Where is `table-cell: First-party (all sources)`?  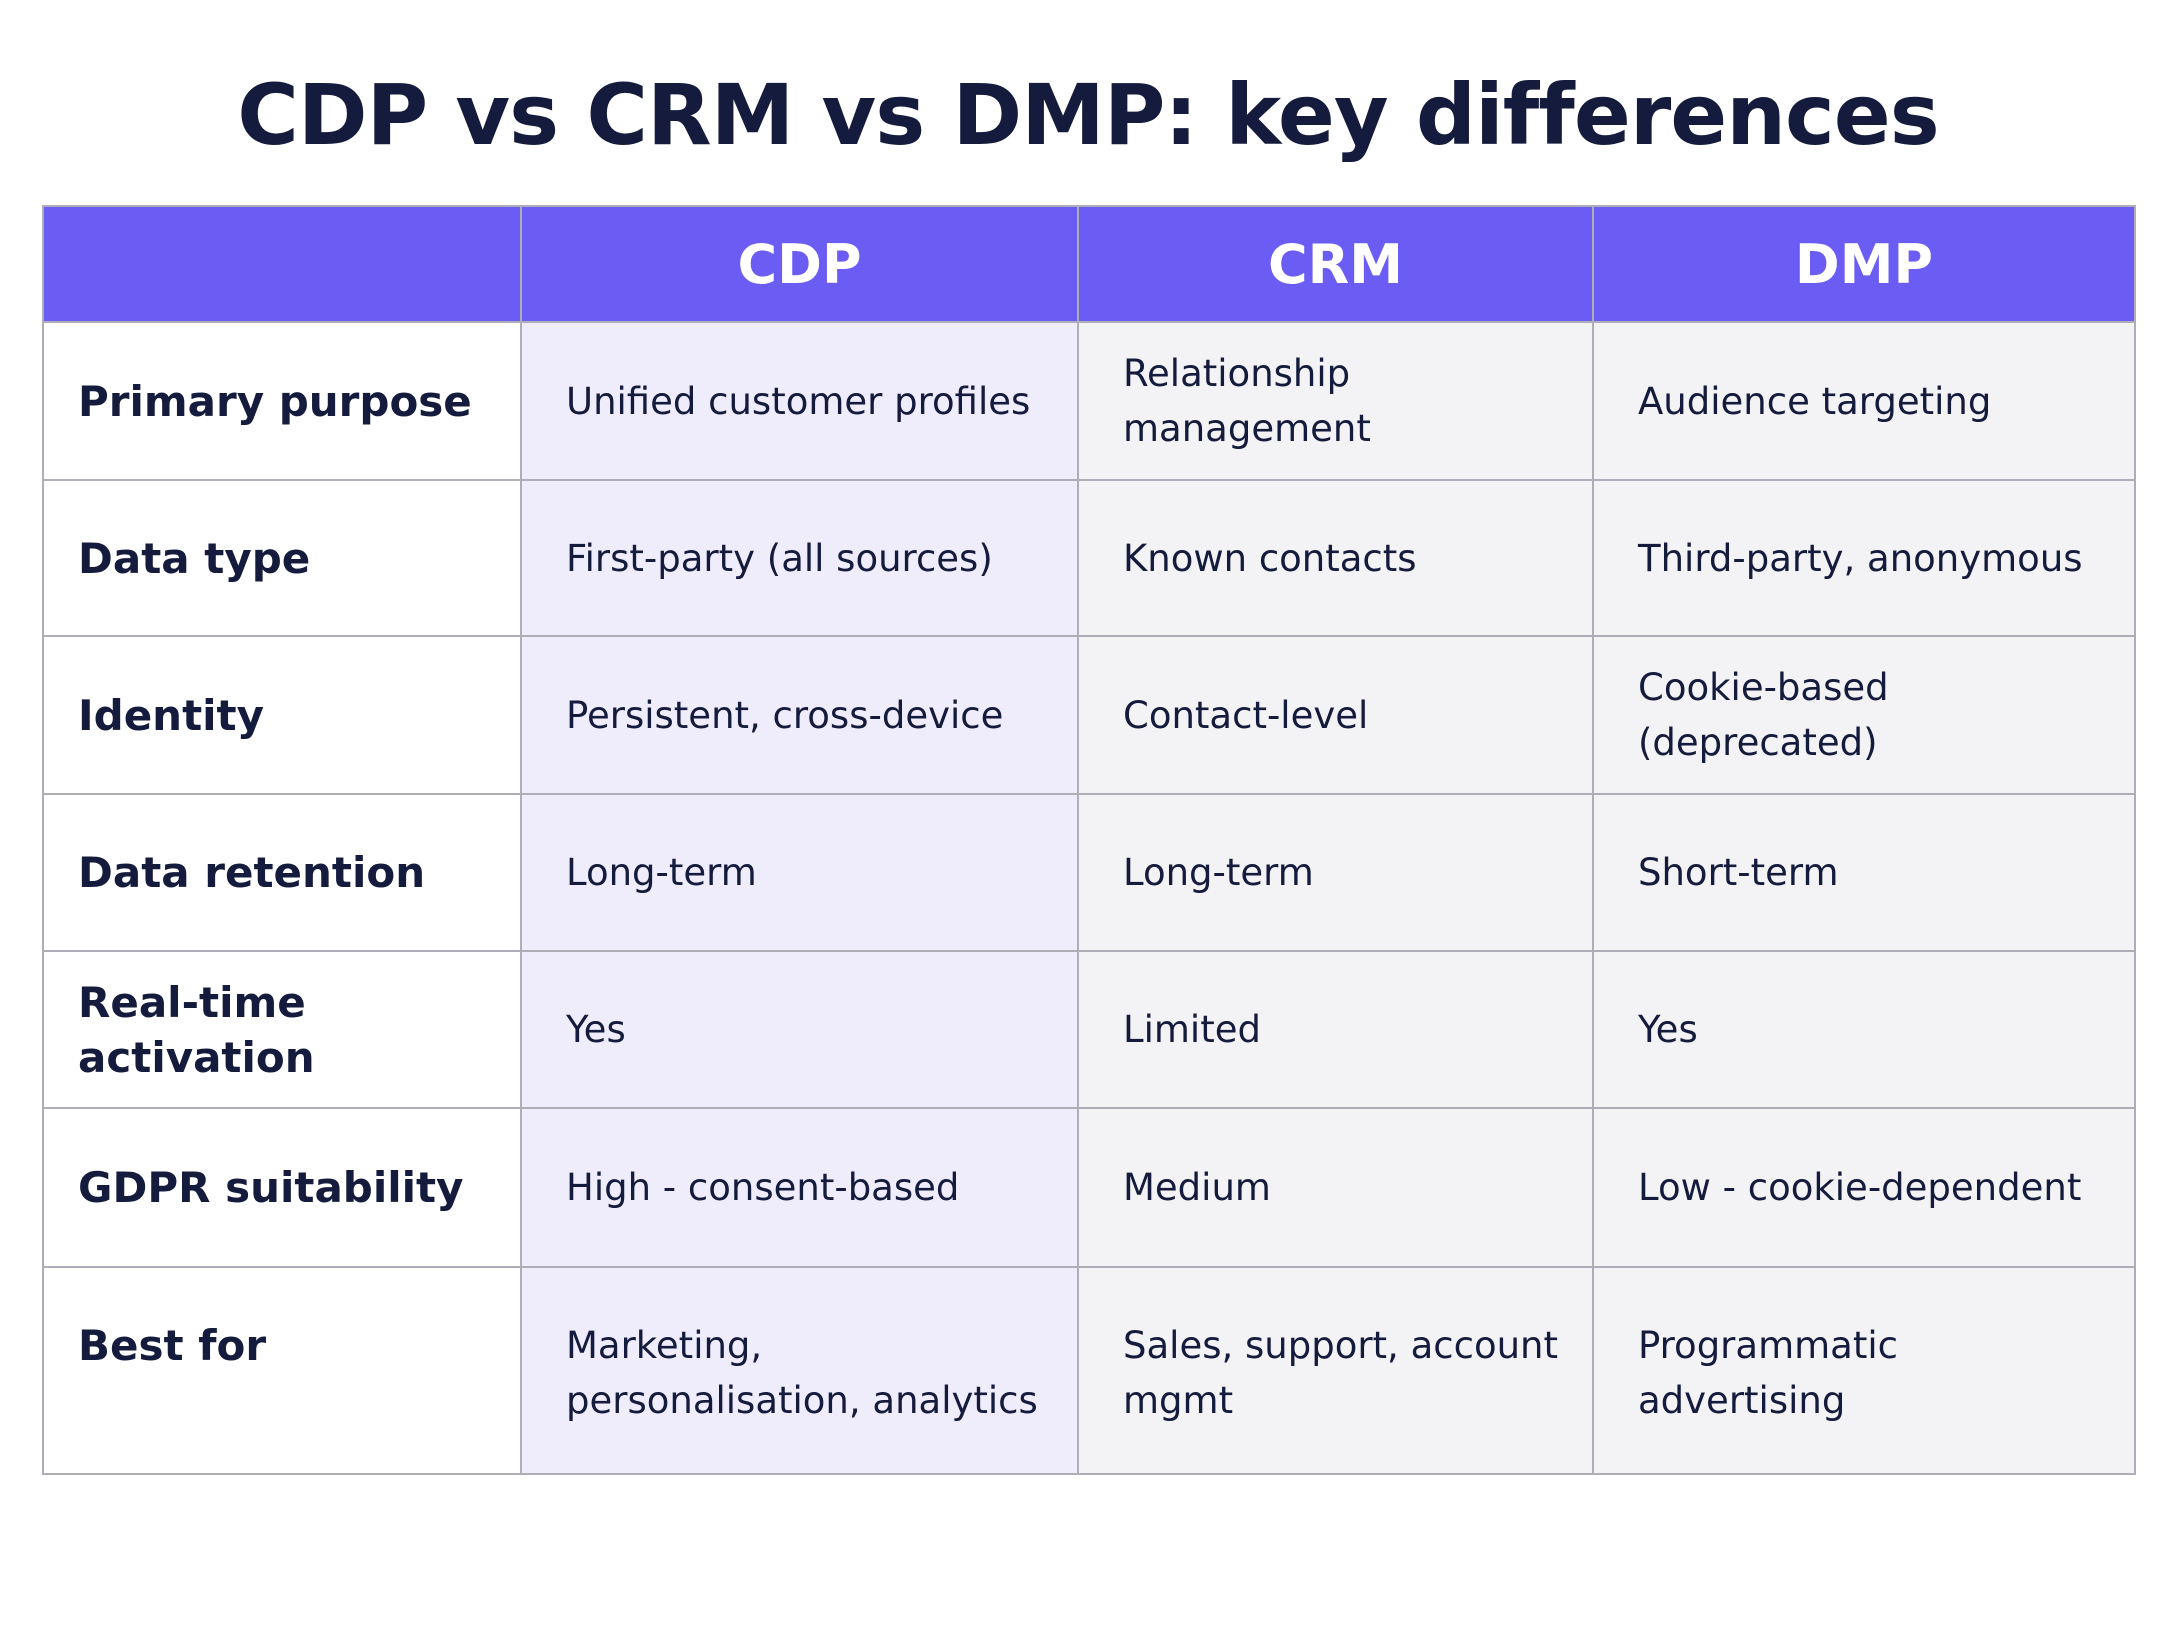
table-cell: First-party (all sources) is located at coordinates (799, 558).